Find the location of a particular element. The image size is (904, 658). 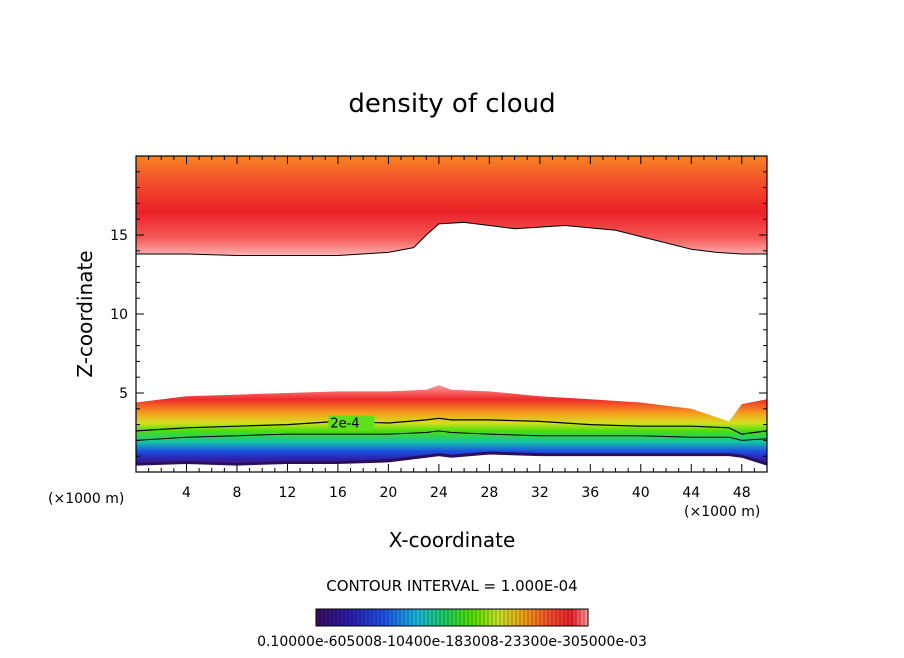

y-tick-label: 5 is located at coordinates (123, 394).